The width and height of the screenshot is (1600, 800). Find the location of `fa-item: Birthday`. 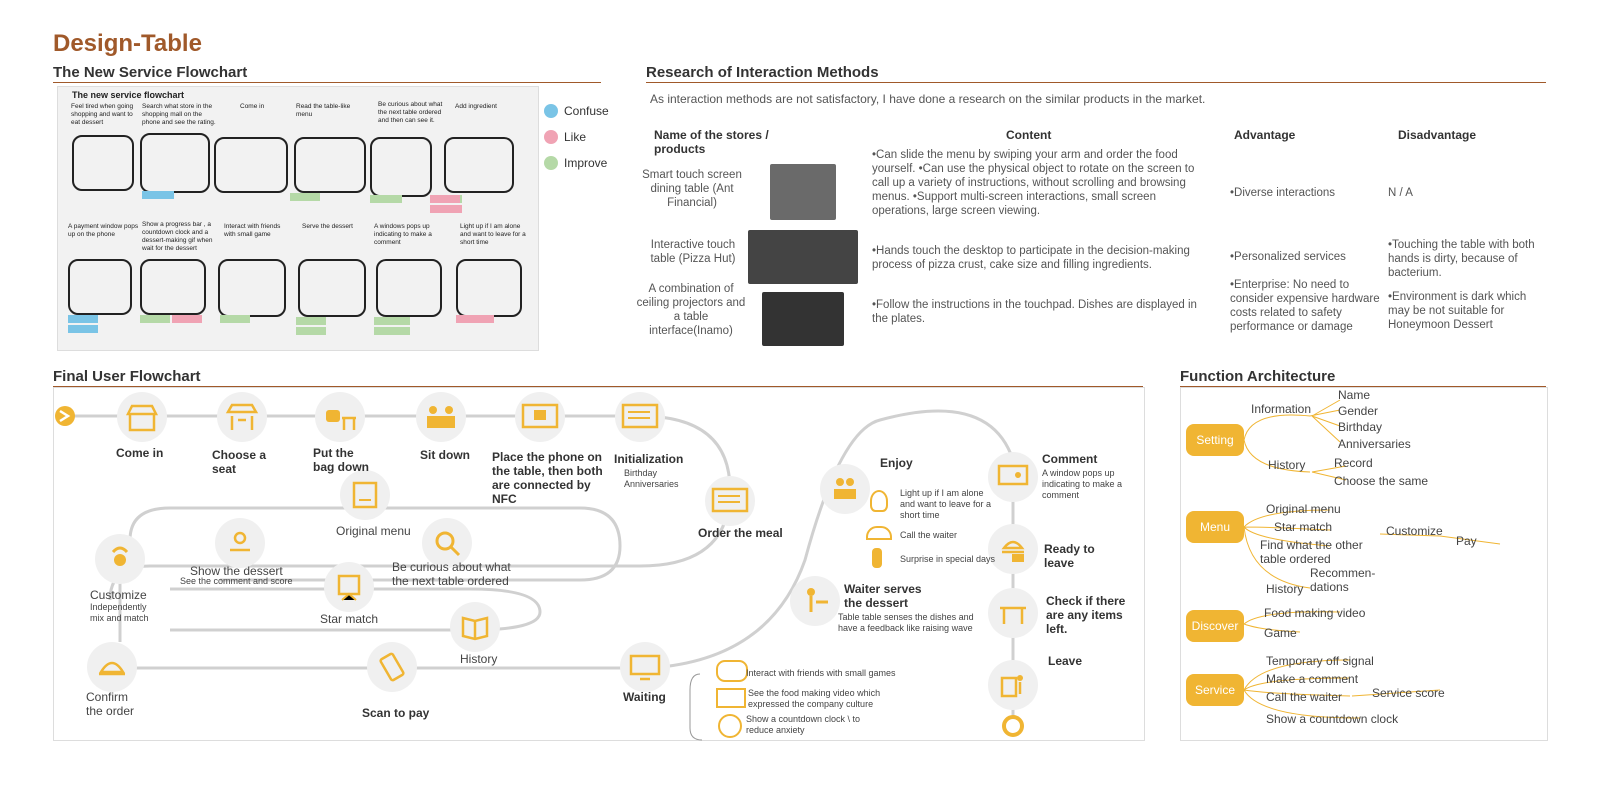

fa-item: Birthday is located at coordinates (1360, 427).